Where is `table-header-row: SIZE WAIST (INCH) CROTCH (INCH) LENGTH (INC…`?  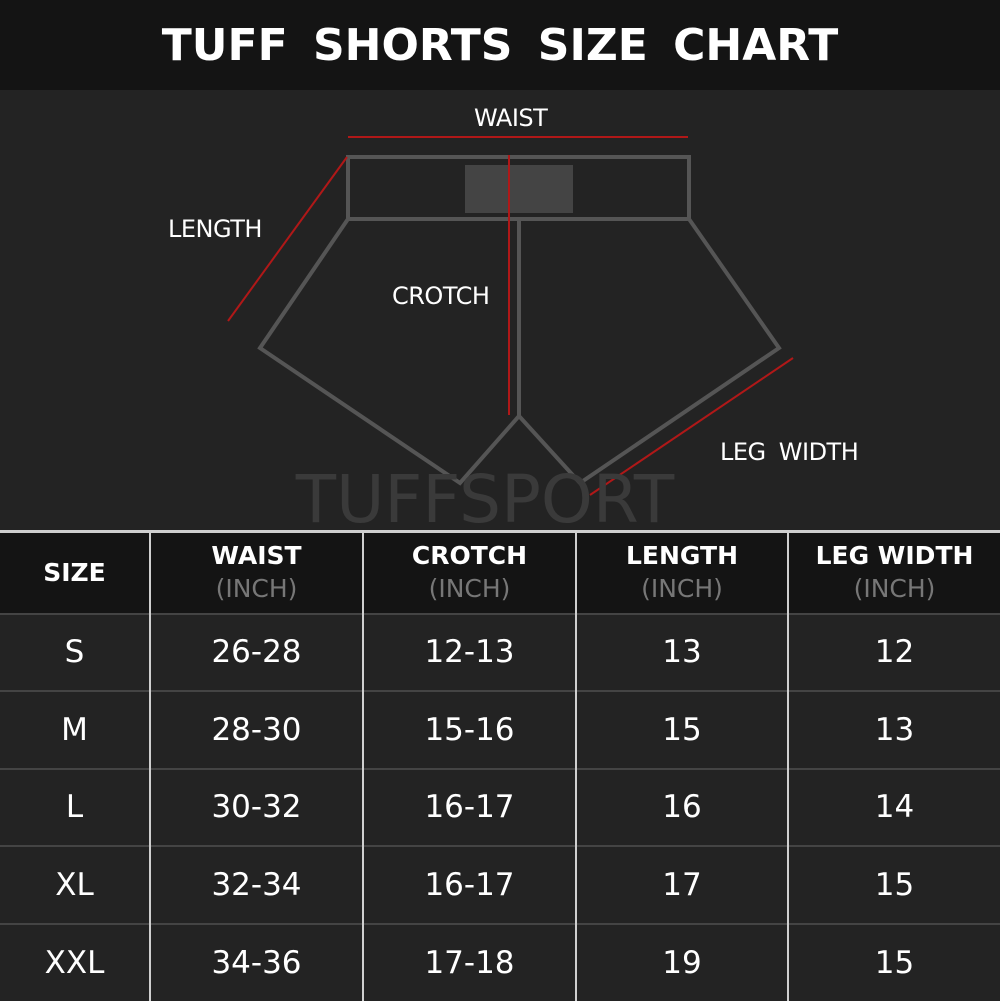 table-header-row: SIZE WAIST (INCH) CROTCH (INCH) LENGTH (INC… is located at coordinates (500, 572).